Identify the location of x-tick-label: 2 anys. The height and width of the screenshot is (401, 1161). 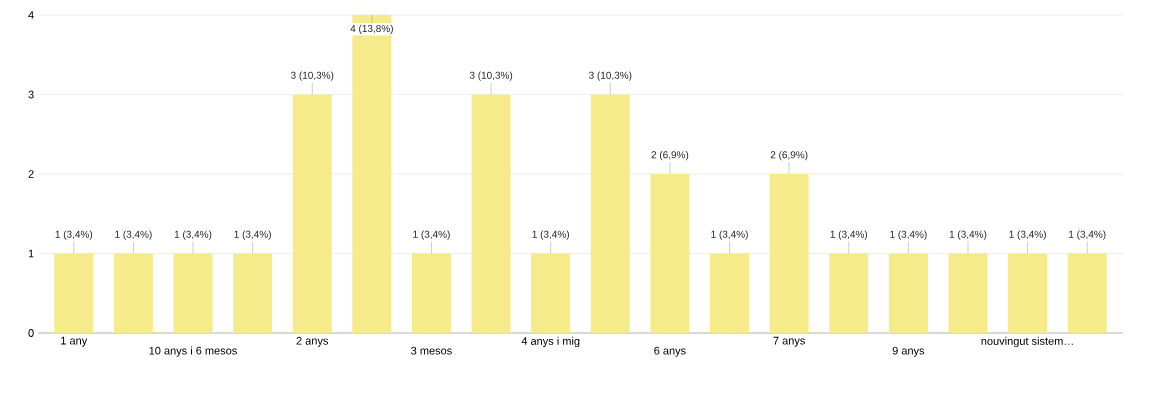
(312, 341).